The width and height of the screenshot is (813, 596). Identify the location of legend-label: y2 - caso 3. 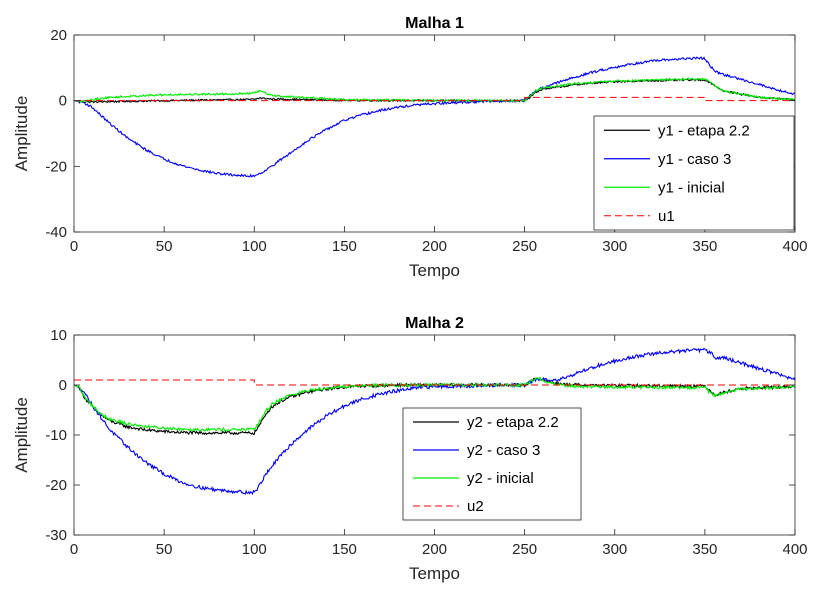
(503, 450).